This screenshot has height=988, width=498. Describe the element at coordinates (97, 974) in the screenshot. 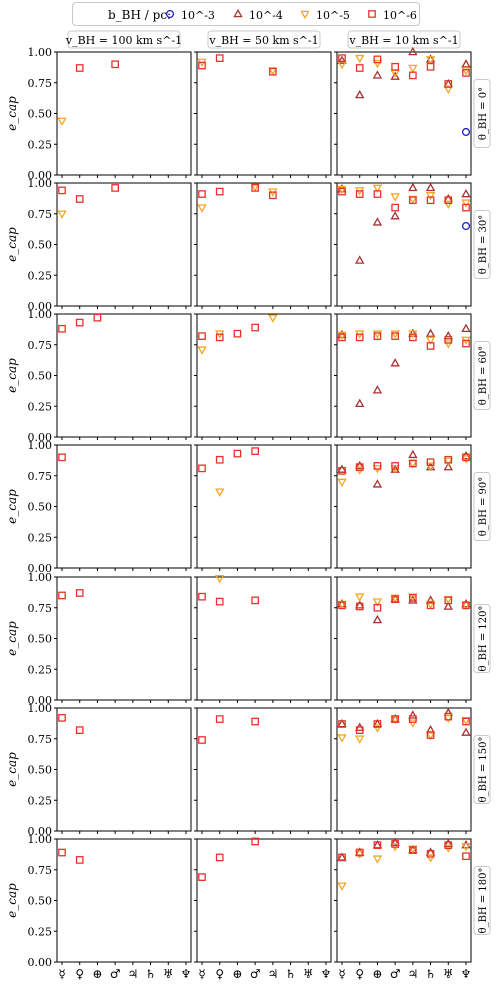

I see `xtick-label-c0-2: ⊕` at that location.